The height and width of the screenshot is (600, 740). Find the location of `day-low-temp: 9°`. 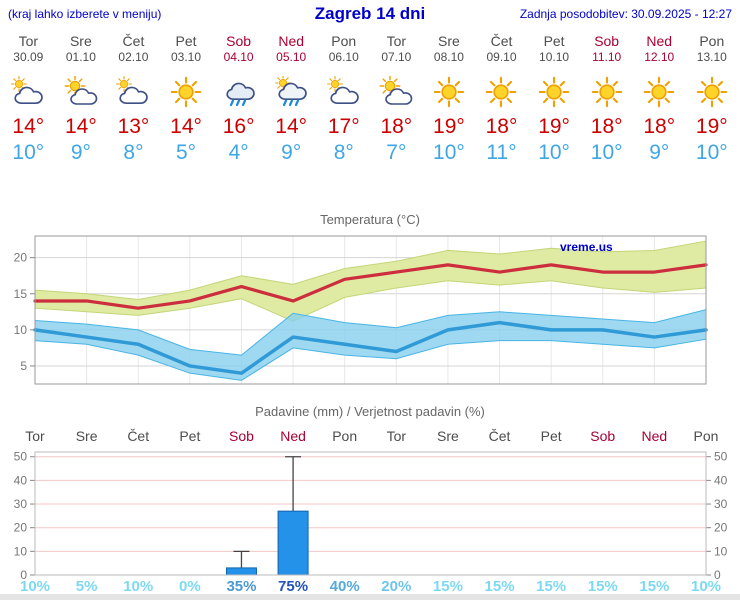

day-low-temp: 9° is located at coordinates (80, 152).